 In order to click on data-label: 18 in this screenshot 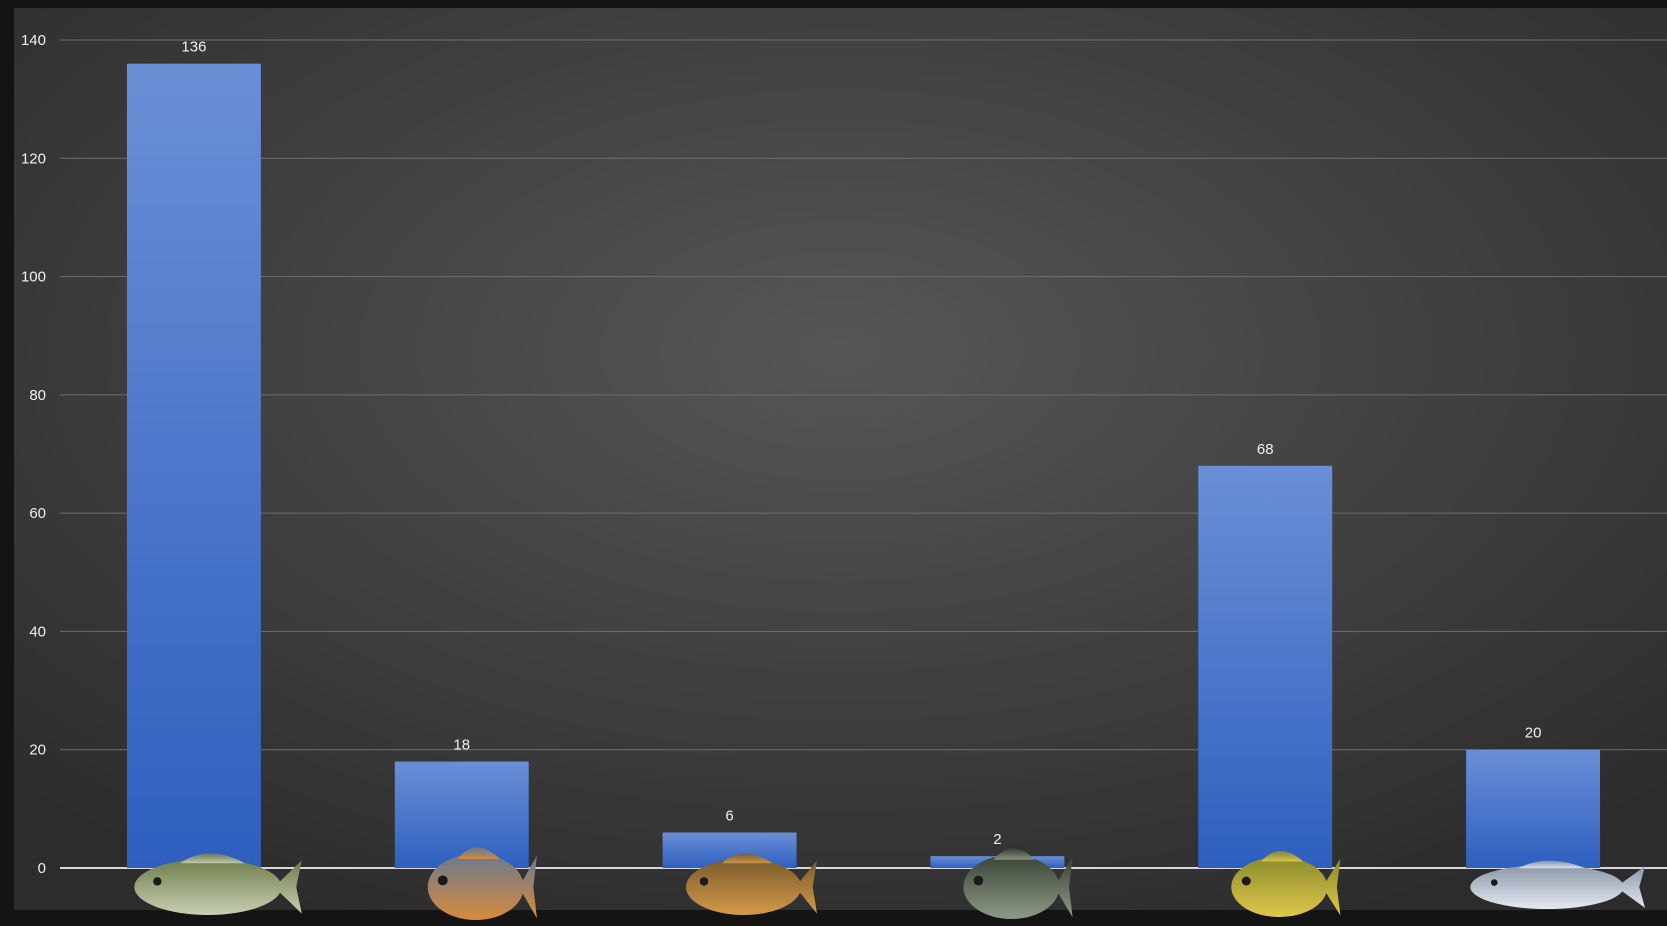, I will do `click(461, 745)`.